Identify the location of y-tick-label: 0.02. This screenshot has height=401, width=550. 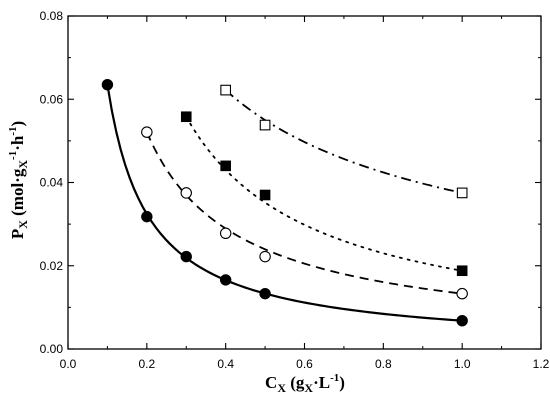
(52, 266).